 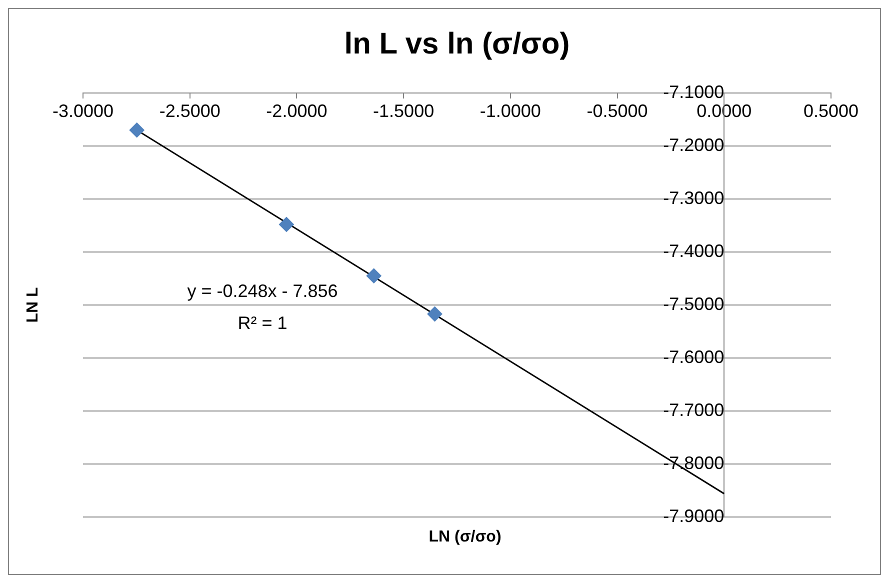 I want to click on y-tick-label: -7.5000, so click(x=693, y=304).